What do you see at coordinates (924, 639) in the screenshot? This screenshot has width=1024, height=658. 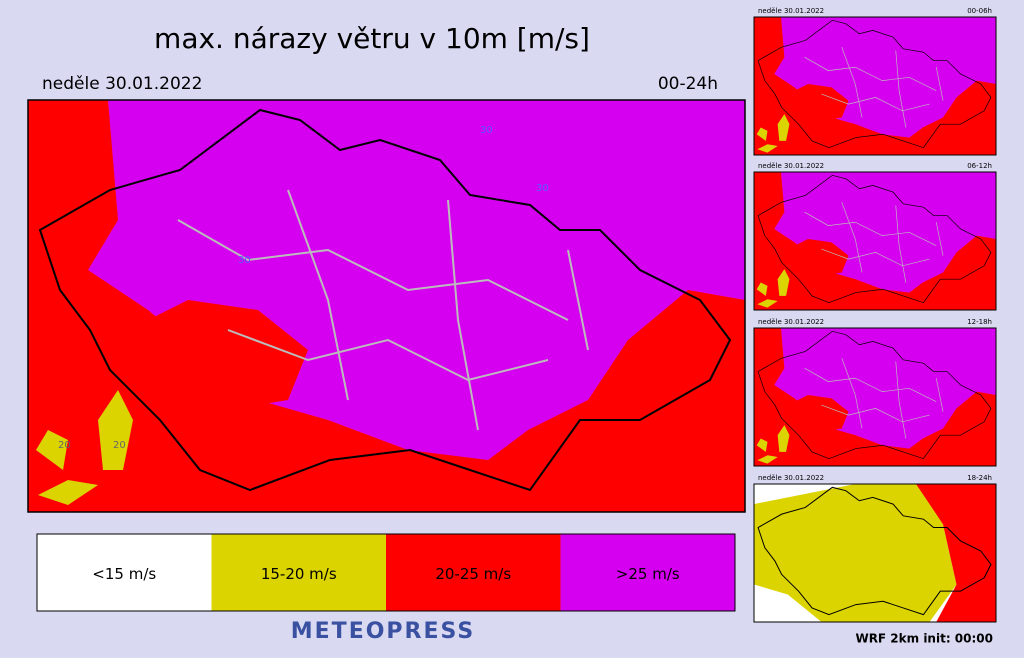 I see `footer: WRF 2km init: 00:00` at bounding box center [924, 639].